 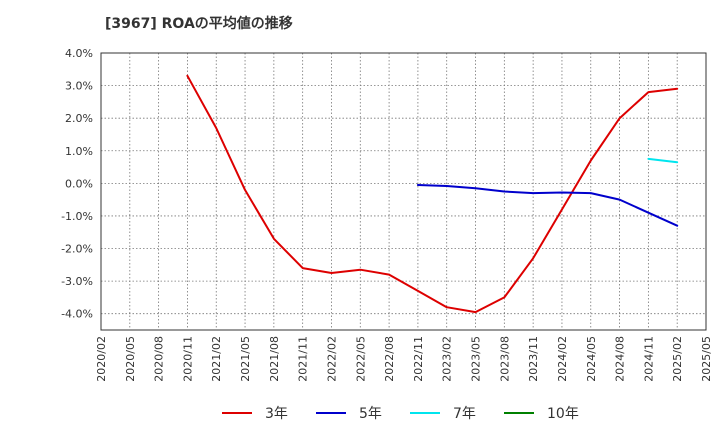 I want to click on x-tick-label: 2023/08, so click(x=504, y=359).